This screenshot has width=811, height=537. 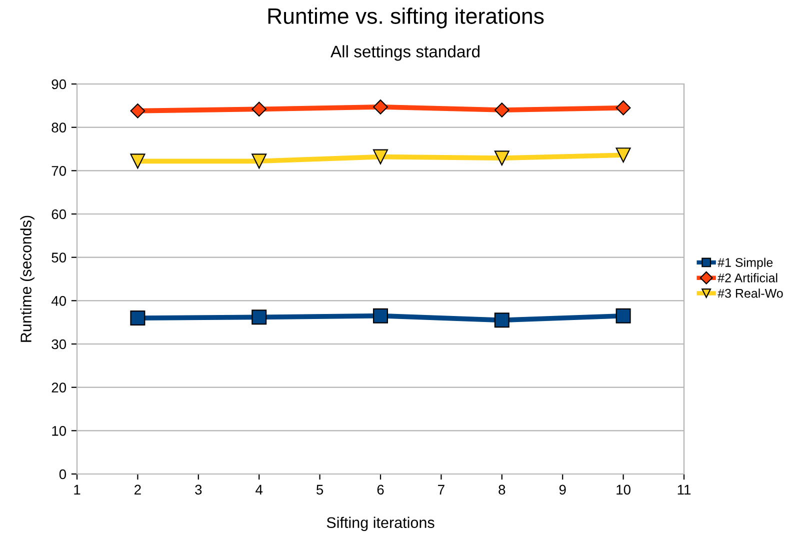 I want to click on y-tick-label: 50, so click(x=59, y=257).